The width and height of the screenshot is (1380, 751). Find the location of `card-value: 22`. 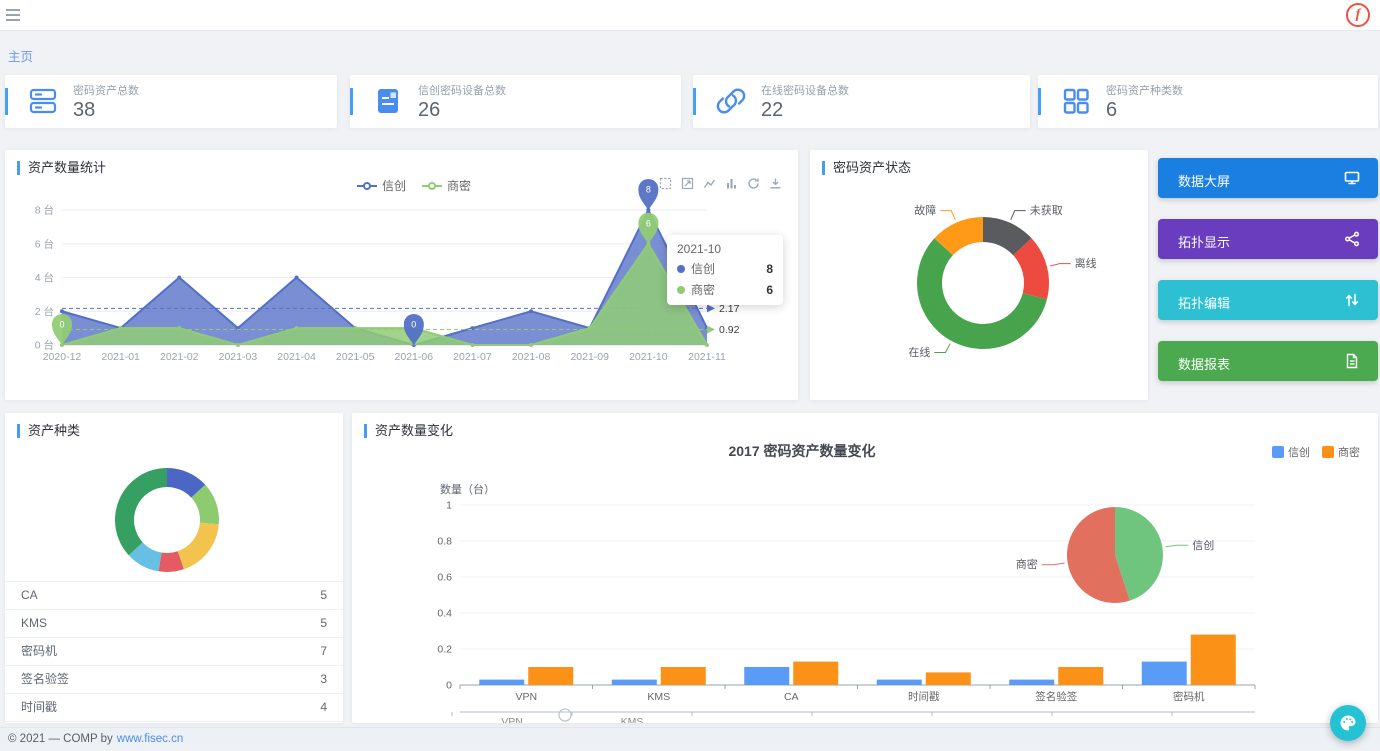

card-value: 22 is located at coordinates (772, 110).